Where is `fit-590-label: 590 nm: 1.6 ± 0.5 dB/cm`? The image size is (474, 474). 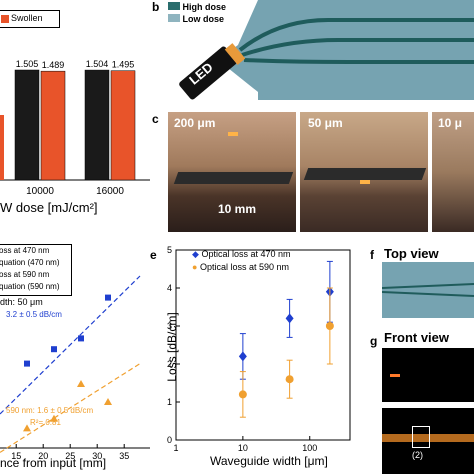
fit-590-label: 590 nm: 1.6 ± 0.5 dB/cm is located at coordinates (50, 410).